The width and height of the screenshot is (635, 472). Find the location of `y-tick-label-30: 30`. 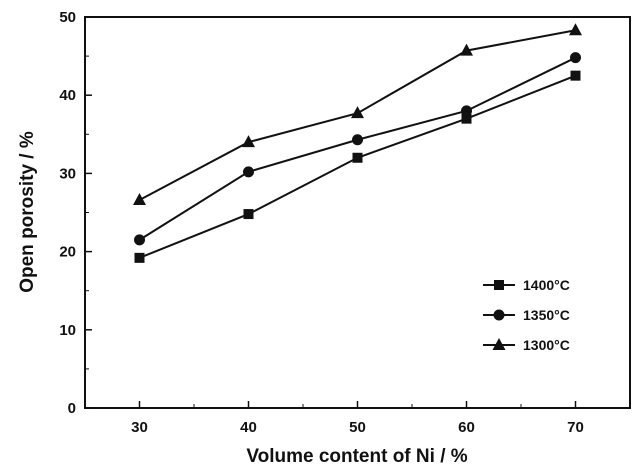

y-tick-label-30: 30 is located at coordinates (67, 173).